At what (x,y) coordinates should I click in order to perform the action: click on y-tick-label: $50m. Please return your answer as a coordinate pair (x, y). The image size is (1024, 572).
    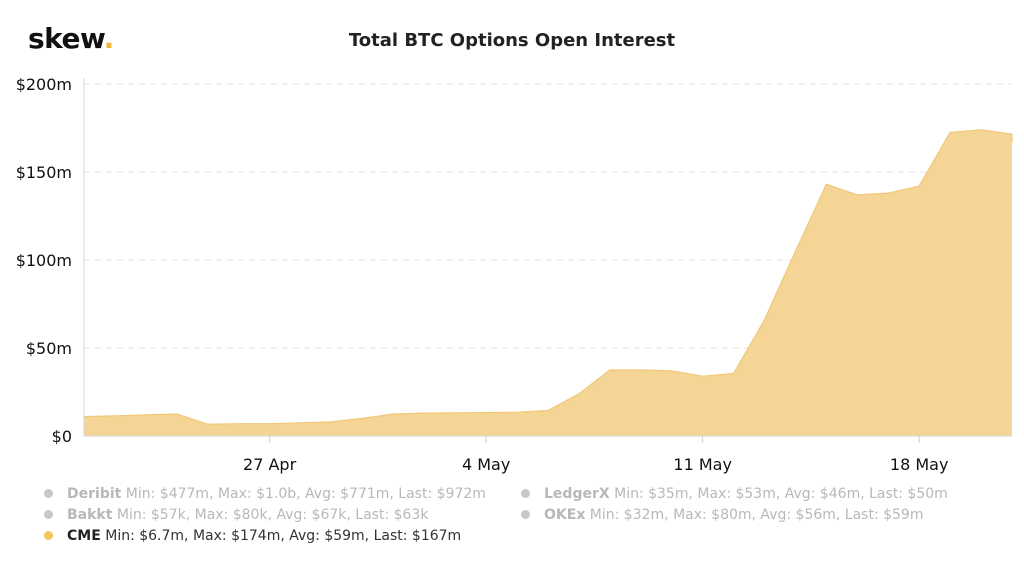
    Looking at the image, I should click on (49, 348).